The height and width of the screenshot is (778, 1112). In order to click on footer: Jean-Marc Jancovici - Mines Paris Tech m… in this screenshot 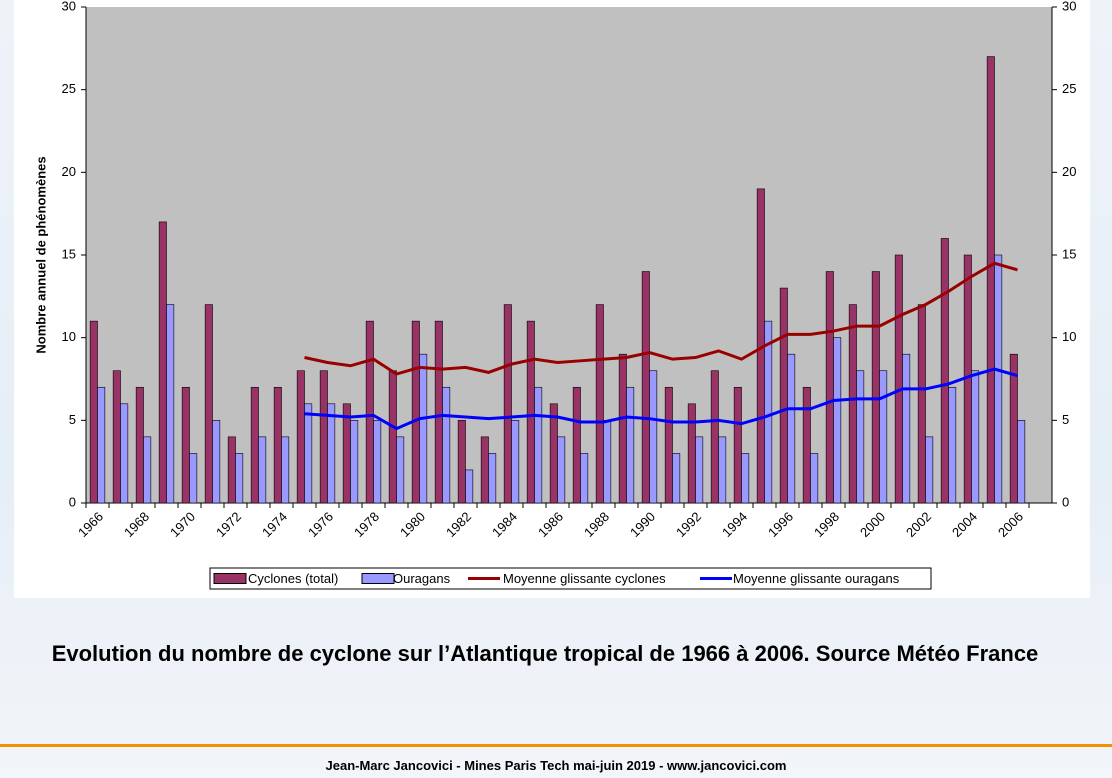, I will do `click(556, 765)`.